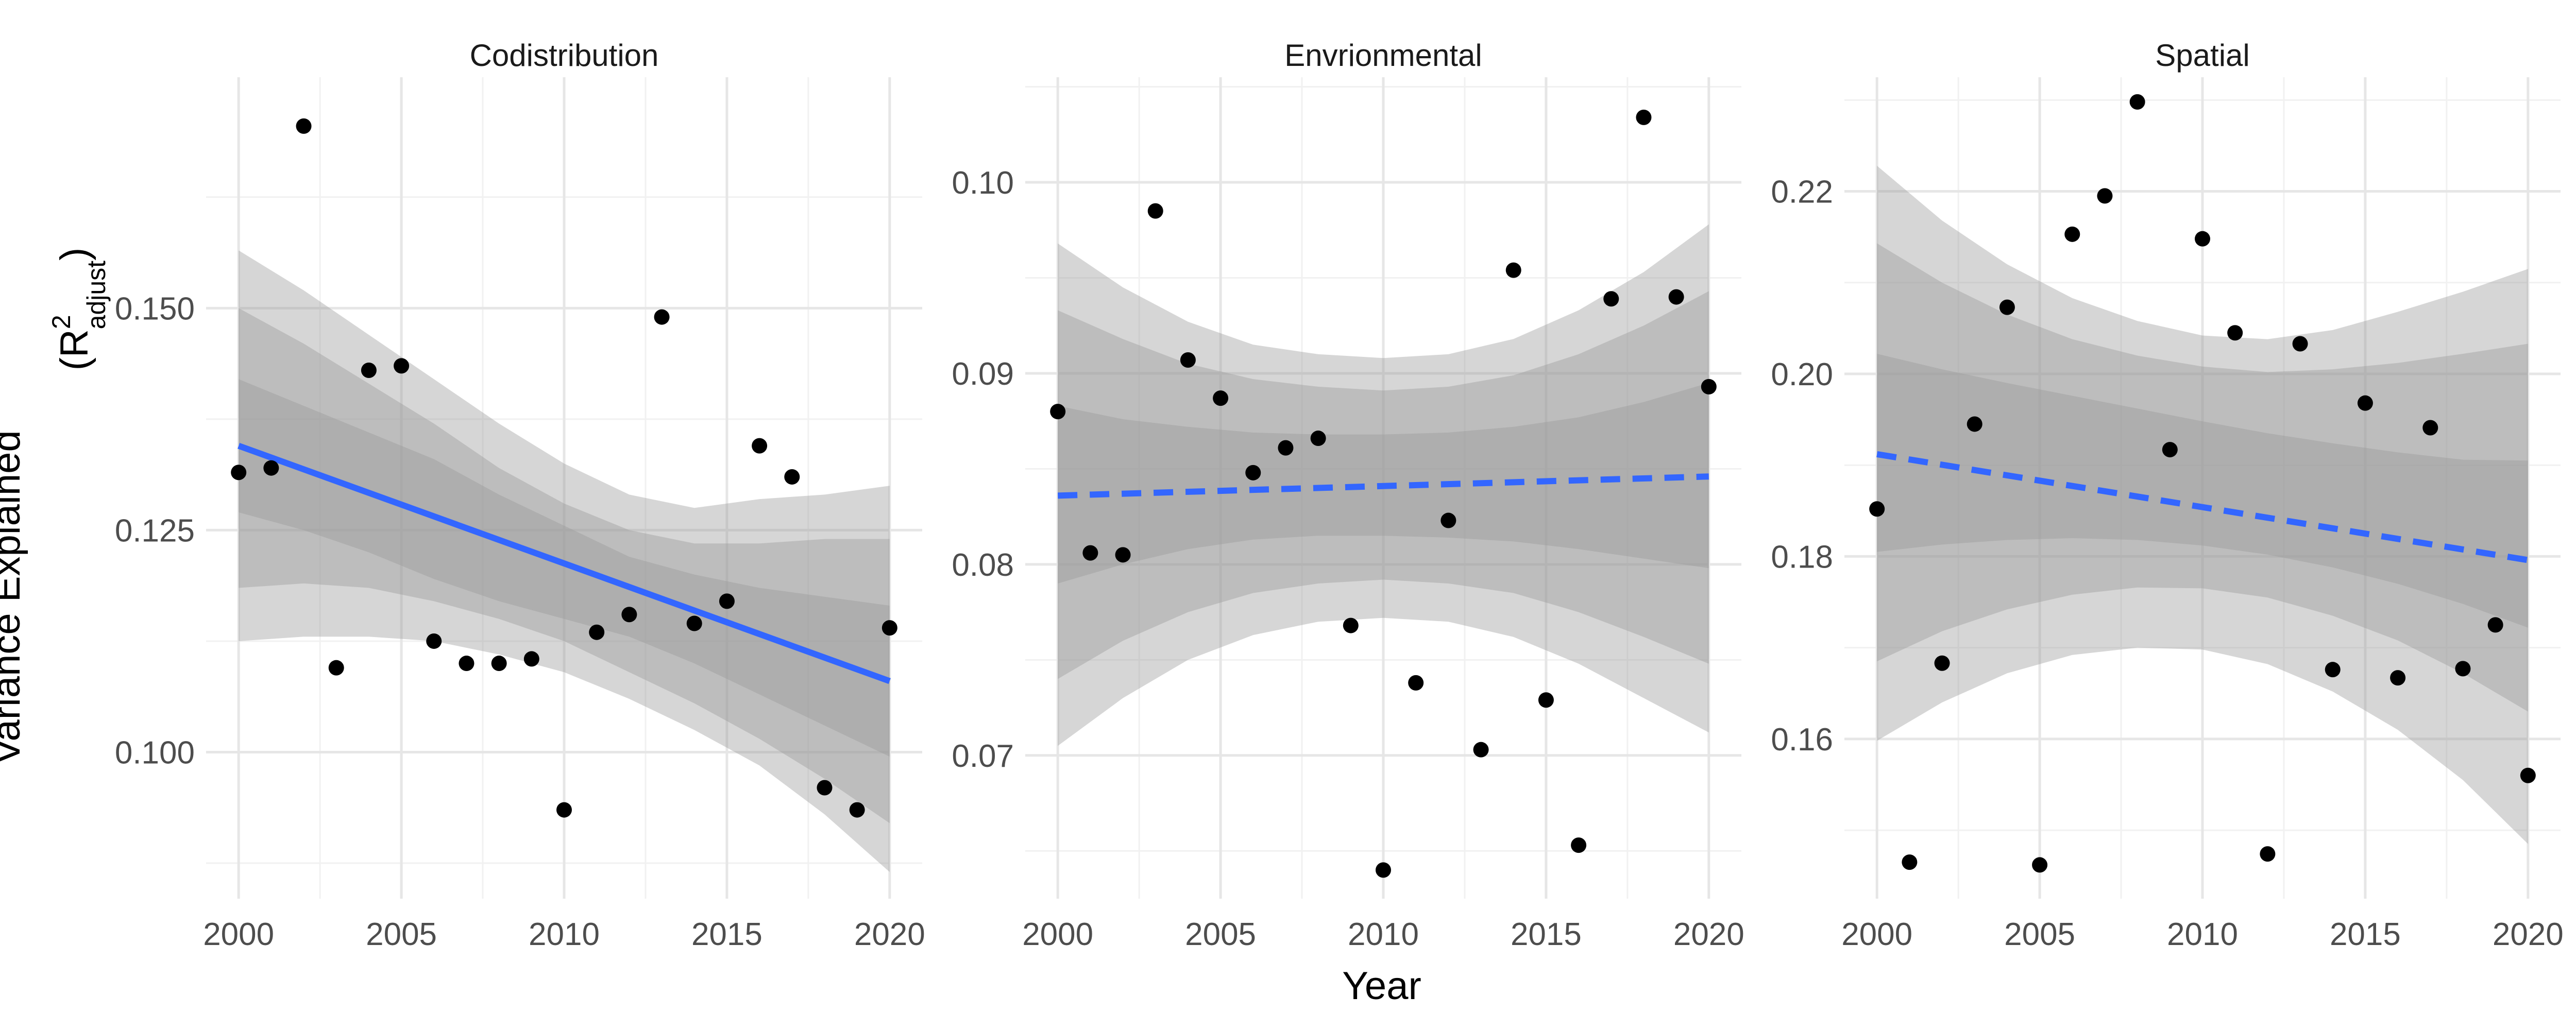 The image size is (2576, 1030). Describe the element at coordinates (983, 183) in the screenshot. I see `y-tick-label: 0.10` at that location.